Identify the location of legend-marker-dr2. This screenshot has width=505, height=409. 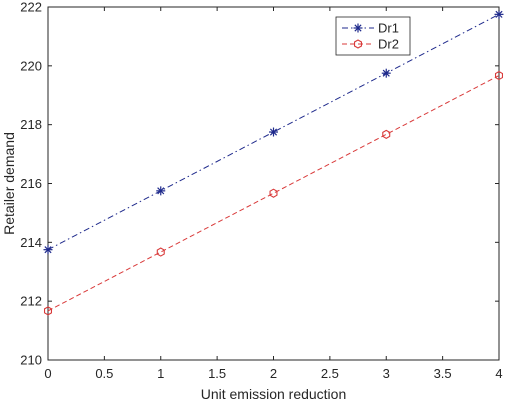
(358, 44).